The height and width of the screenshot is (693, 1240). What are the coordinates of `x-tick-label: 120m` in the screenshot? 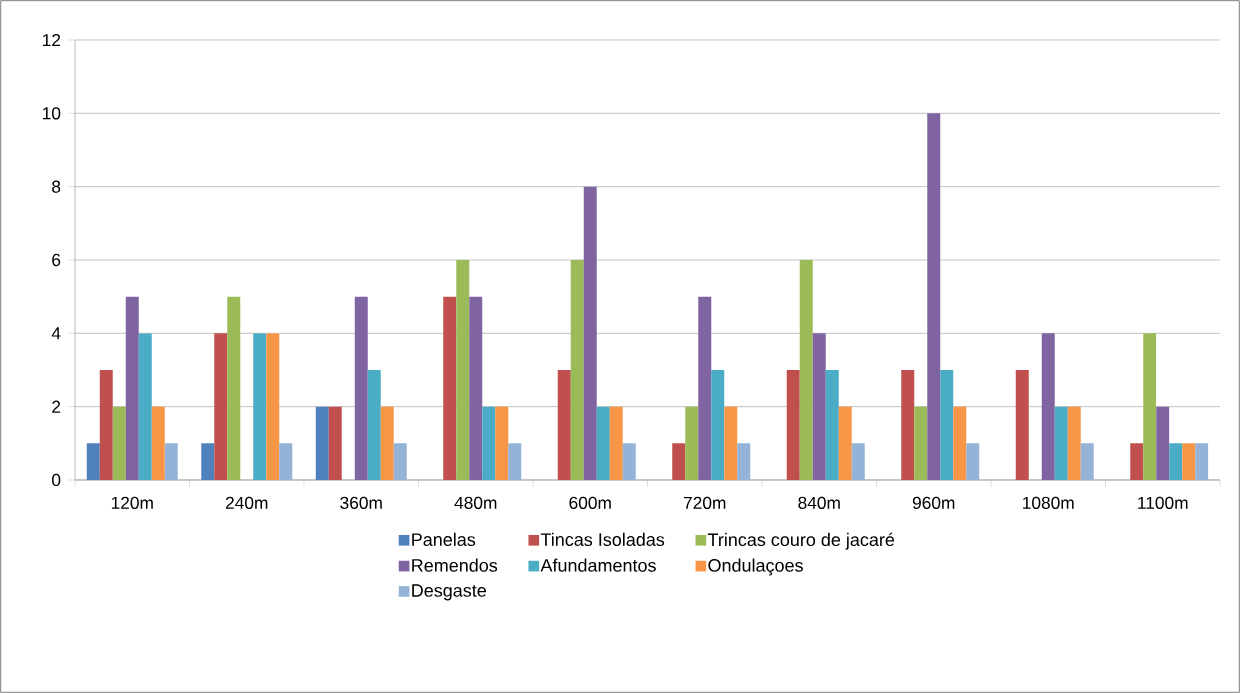 It's located at (132, 502).